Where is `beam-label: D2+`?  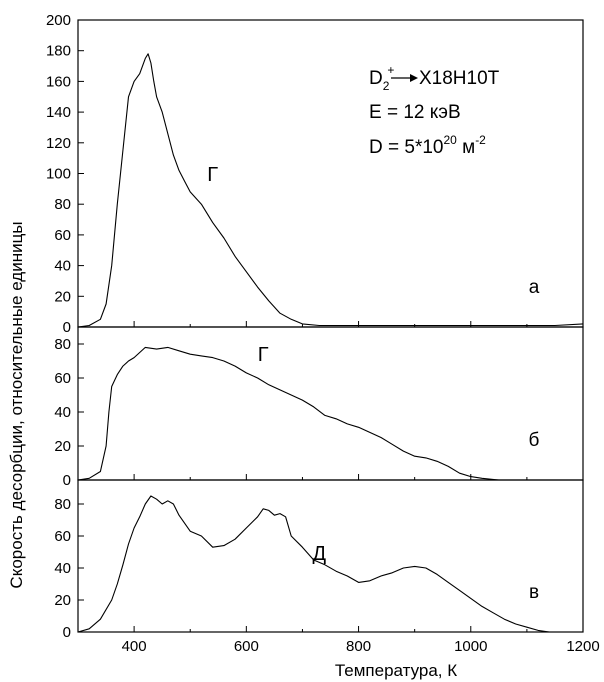
beam-label: D2+ is located at coordinates (381, 78).